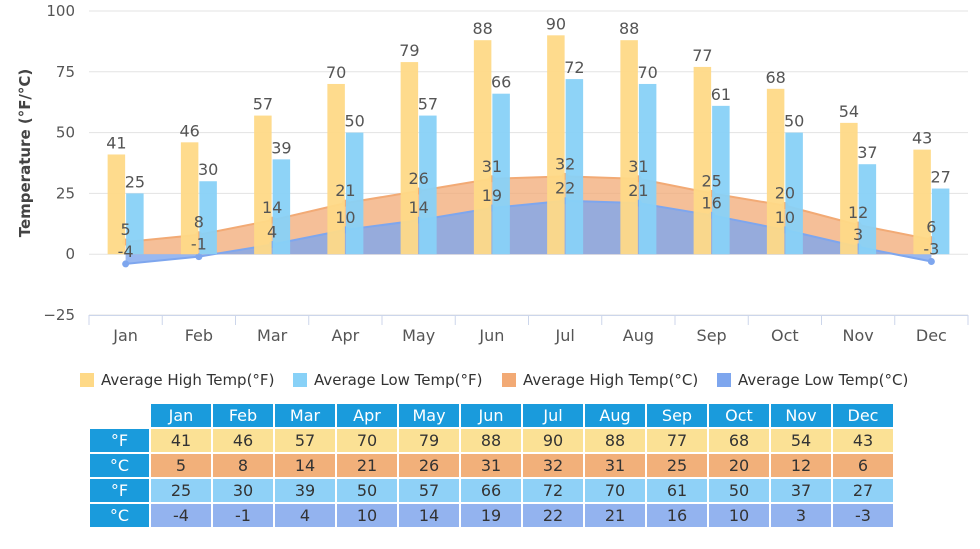 The height and width of the screenshot is (549, 980). I want to click on table-cell: 20, so click(739, 465).